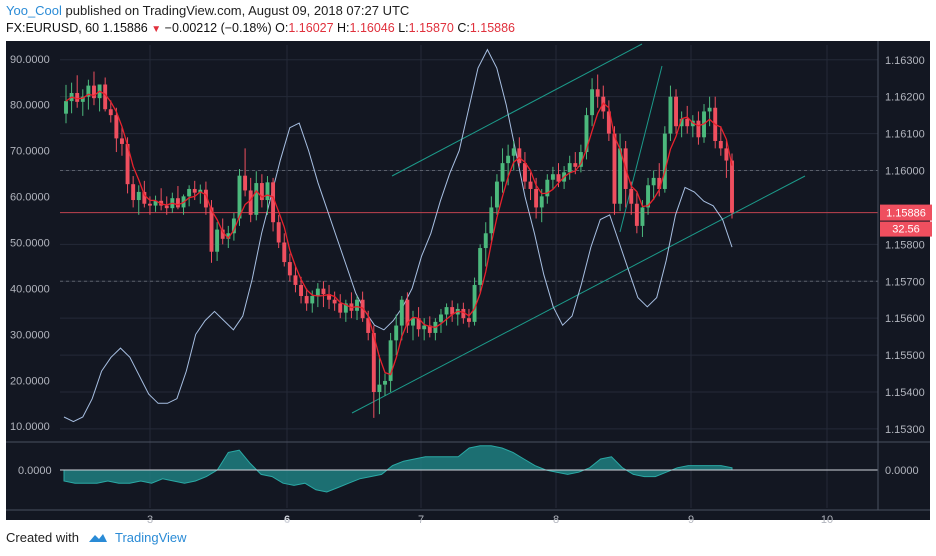  I want to click on right-tick-label: 1.15800, so click(905, 245).